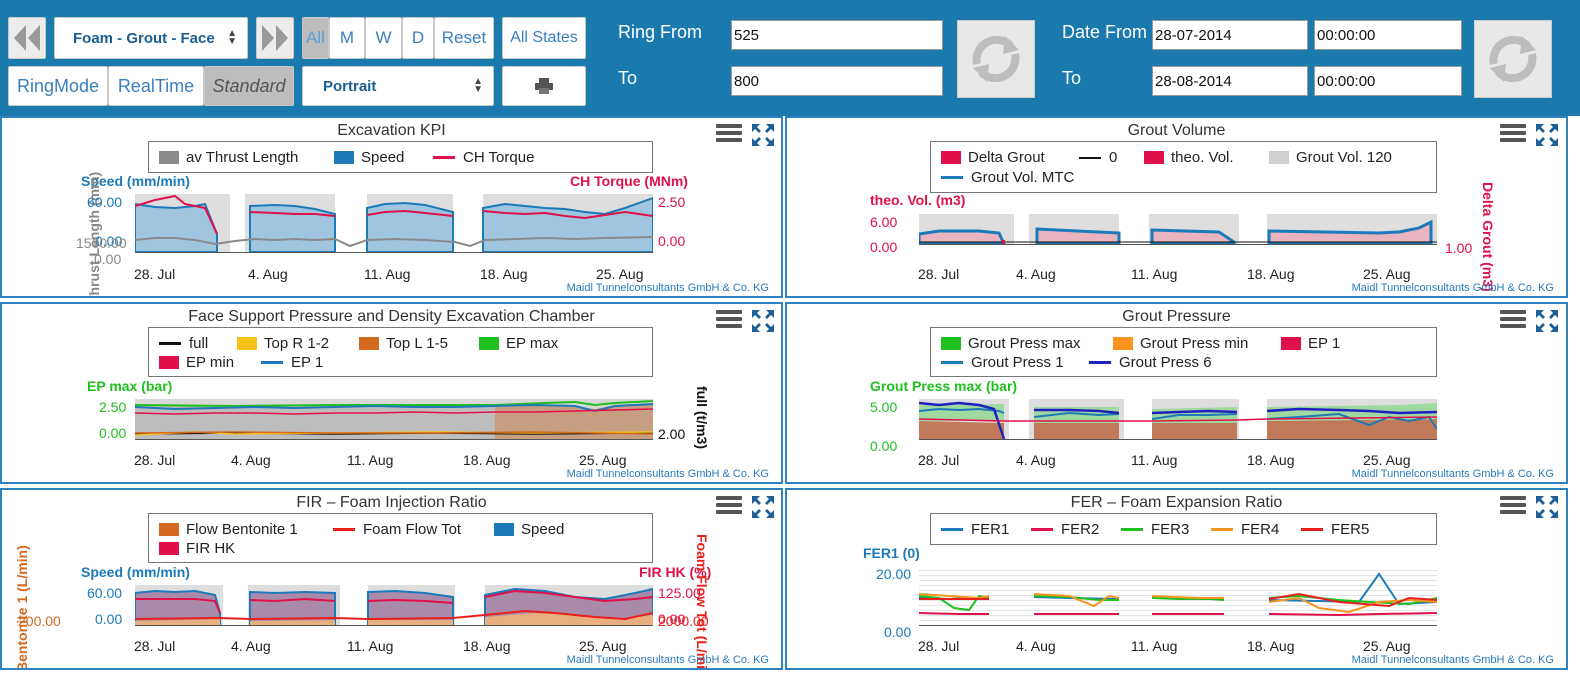  What do you see at coordinates (183, 343) in the screenshot?
I see `legend-item: full` at bounding box center [183, 343].